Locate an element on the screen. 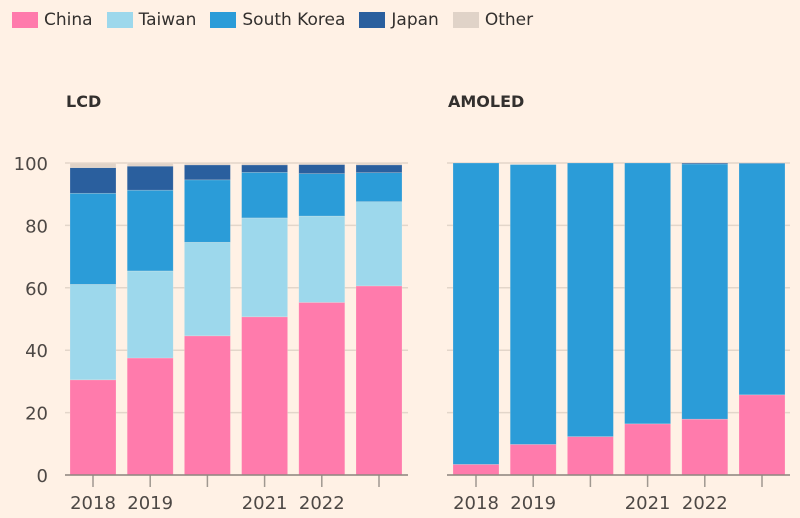  legend-item-japan: Japan is located at coordinates (399, 20).